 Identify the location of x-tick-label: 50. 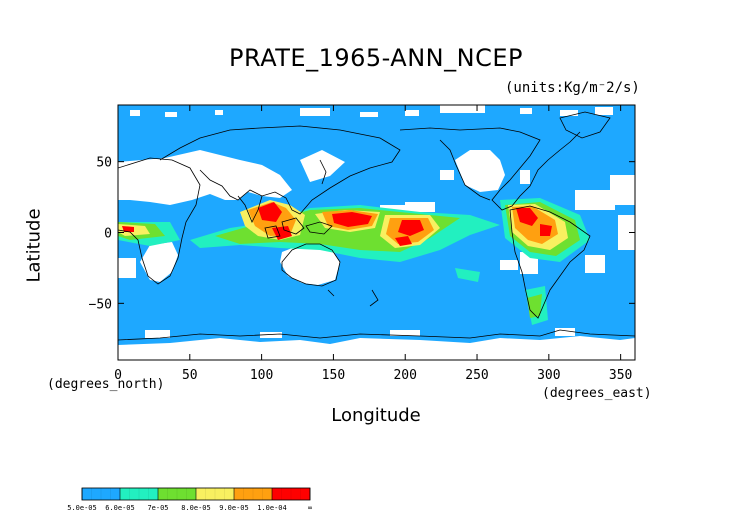
(190, 375).